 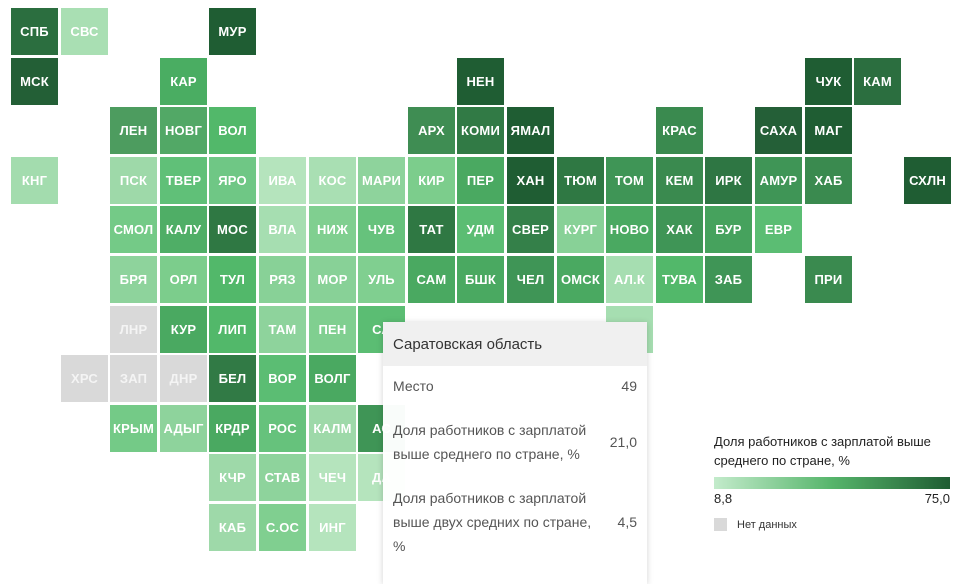 What do you see at coordinates (282, 527) in the screenshot?
I see `region-tile: С.ОС` at bounding box center [282, 527].